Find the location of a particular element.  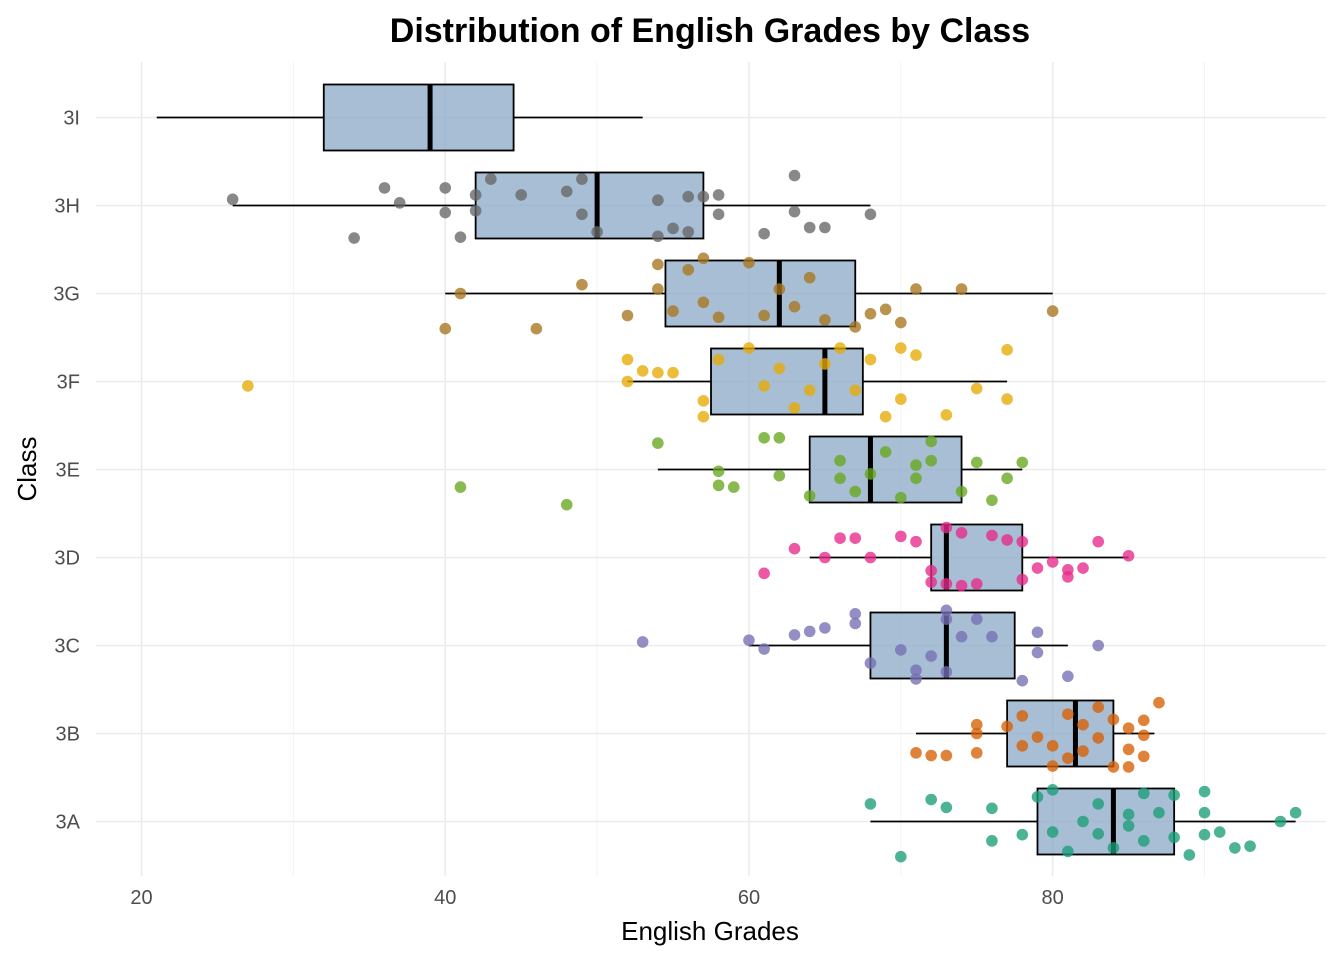

box is located at coordinates (942, 645).